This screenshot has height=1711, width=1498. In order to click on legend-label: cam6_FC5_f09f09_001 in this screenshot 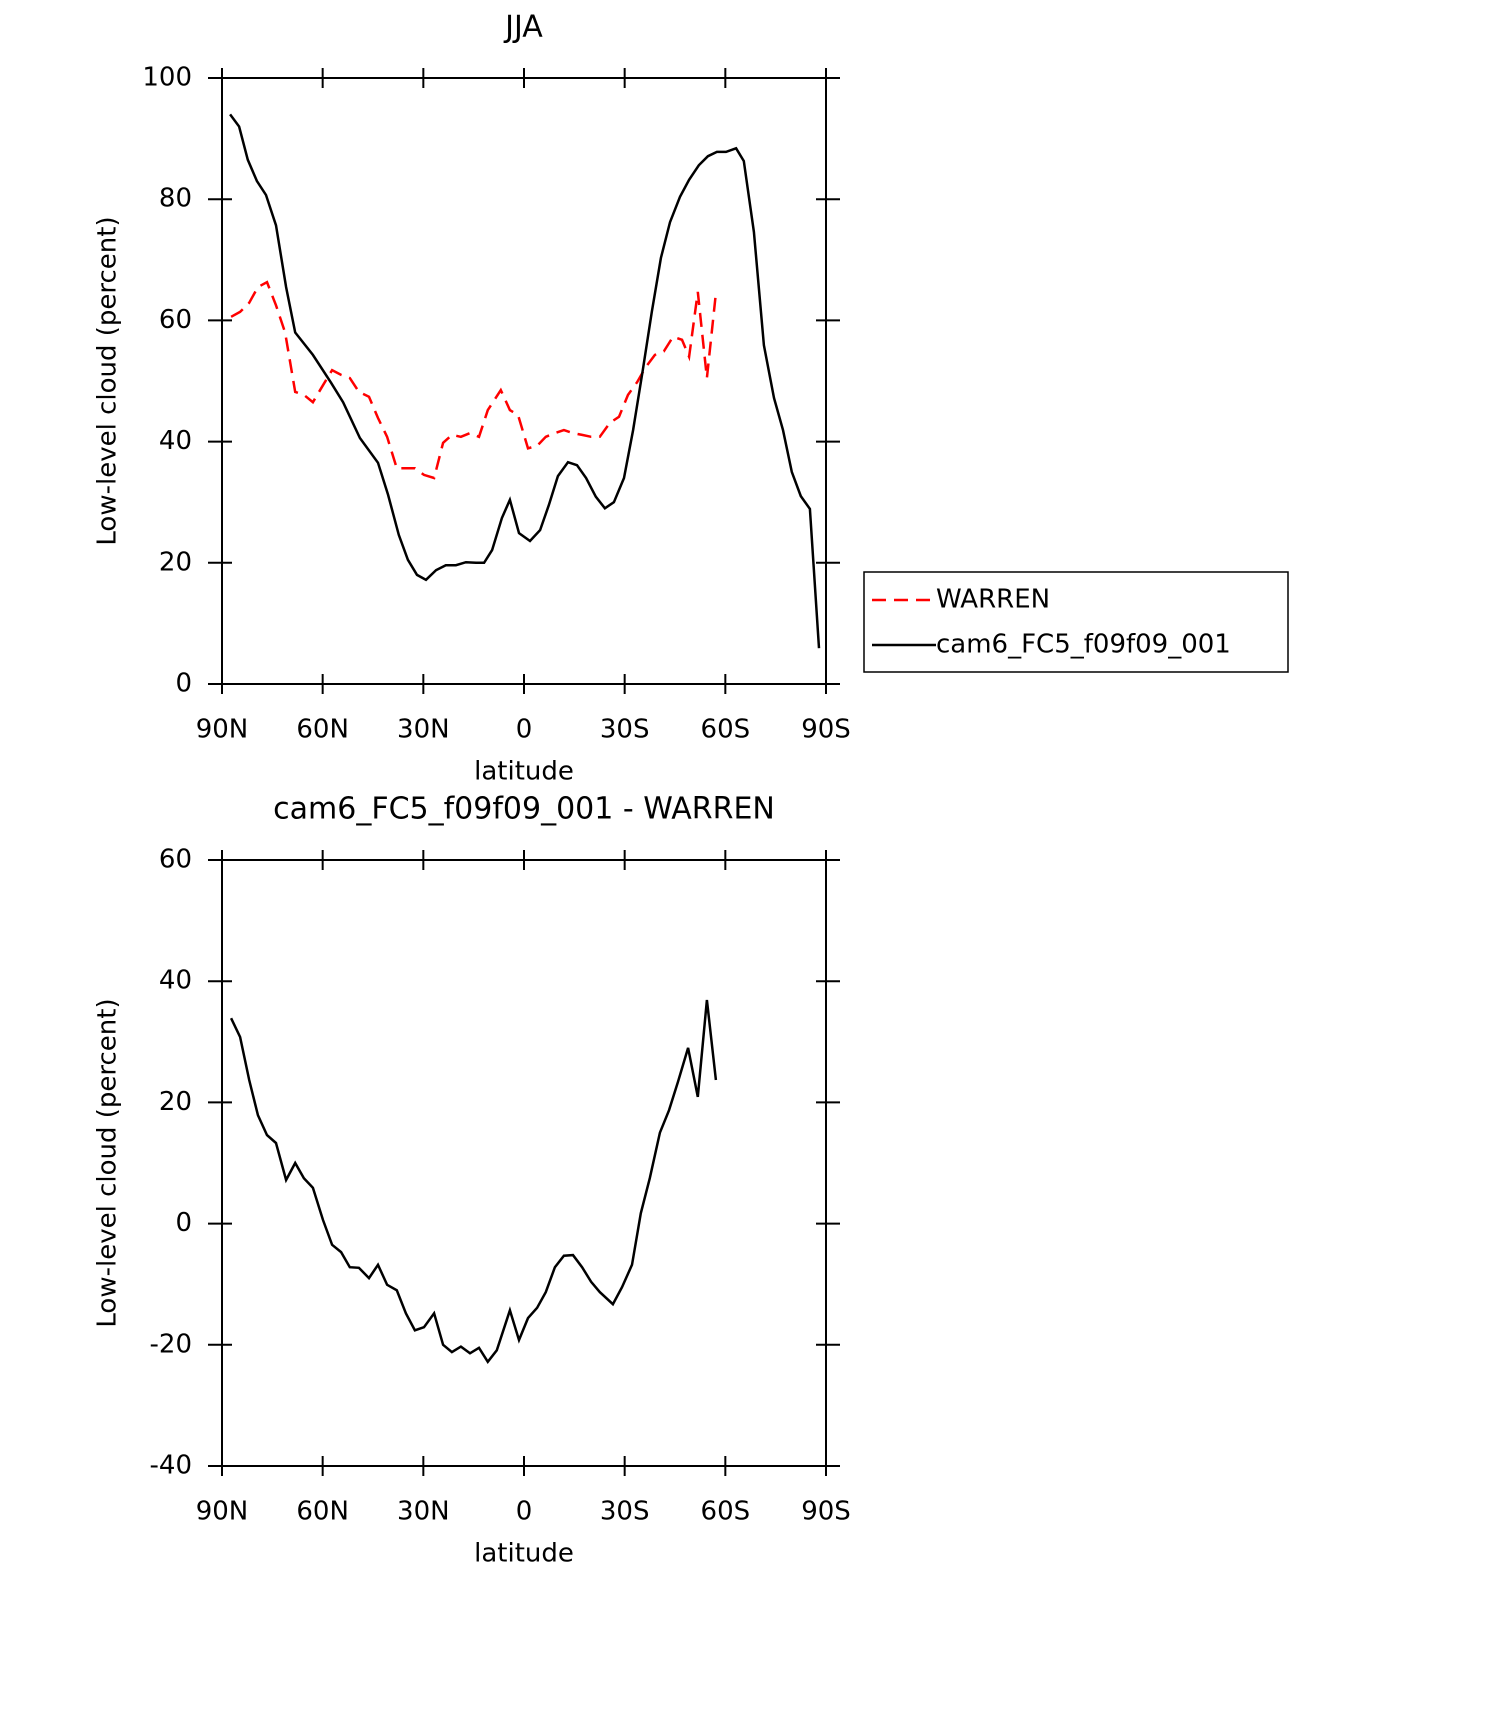, I will do `click(1083, 645)`.